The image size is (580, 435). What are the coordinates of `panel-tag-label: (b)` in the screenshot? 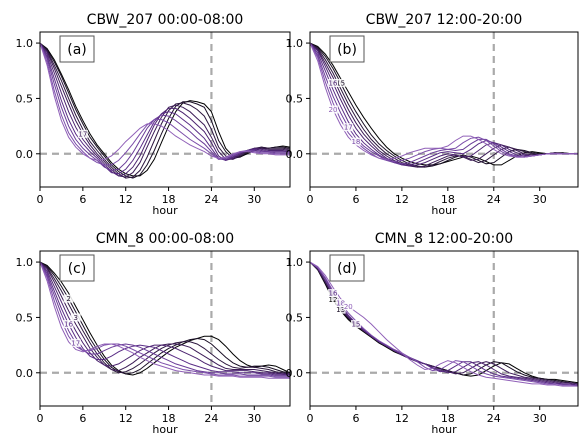 It's located at (347, 50).